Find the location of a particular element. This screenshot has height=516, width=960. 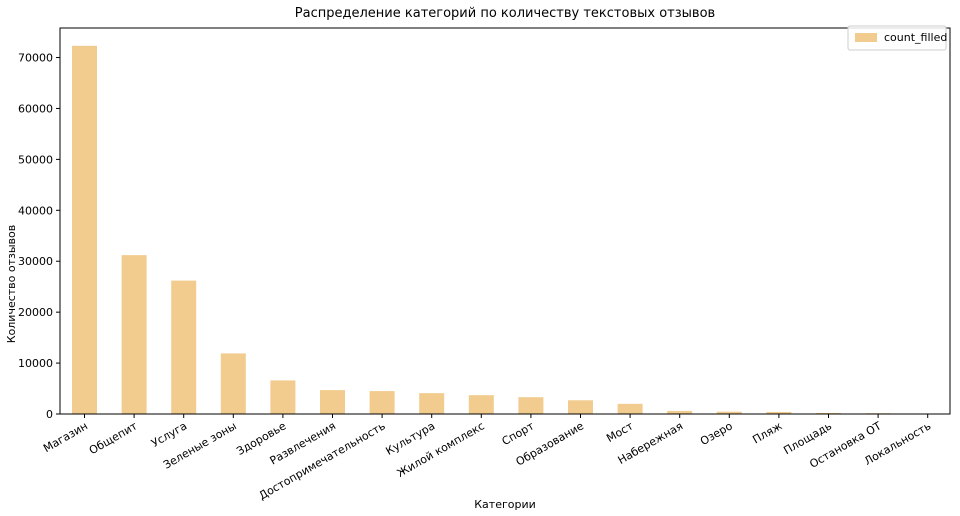

x-axis-label: Категории is located at coordinates (505, 504).